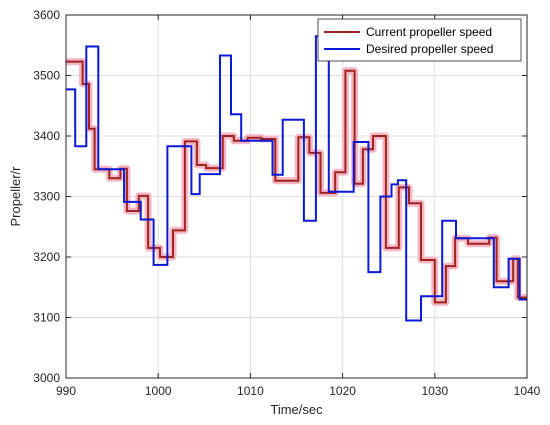 This screenshot has width=550, height=425. Describe the element at coordinates (46, 197) in the screenshot. I see `y-tick-label: 3300` at that location.